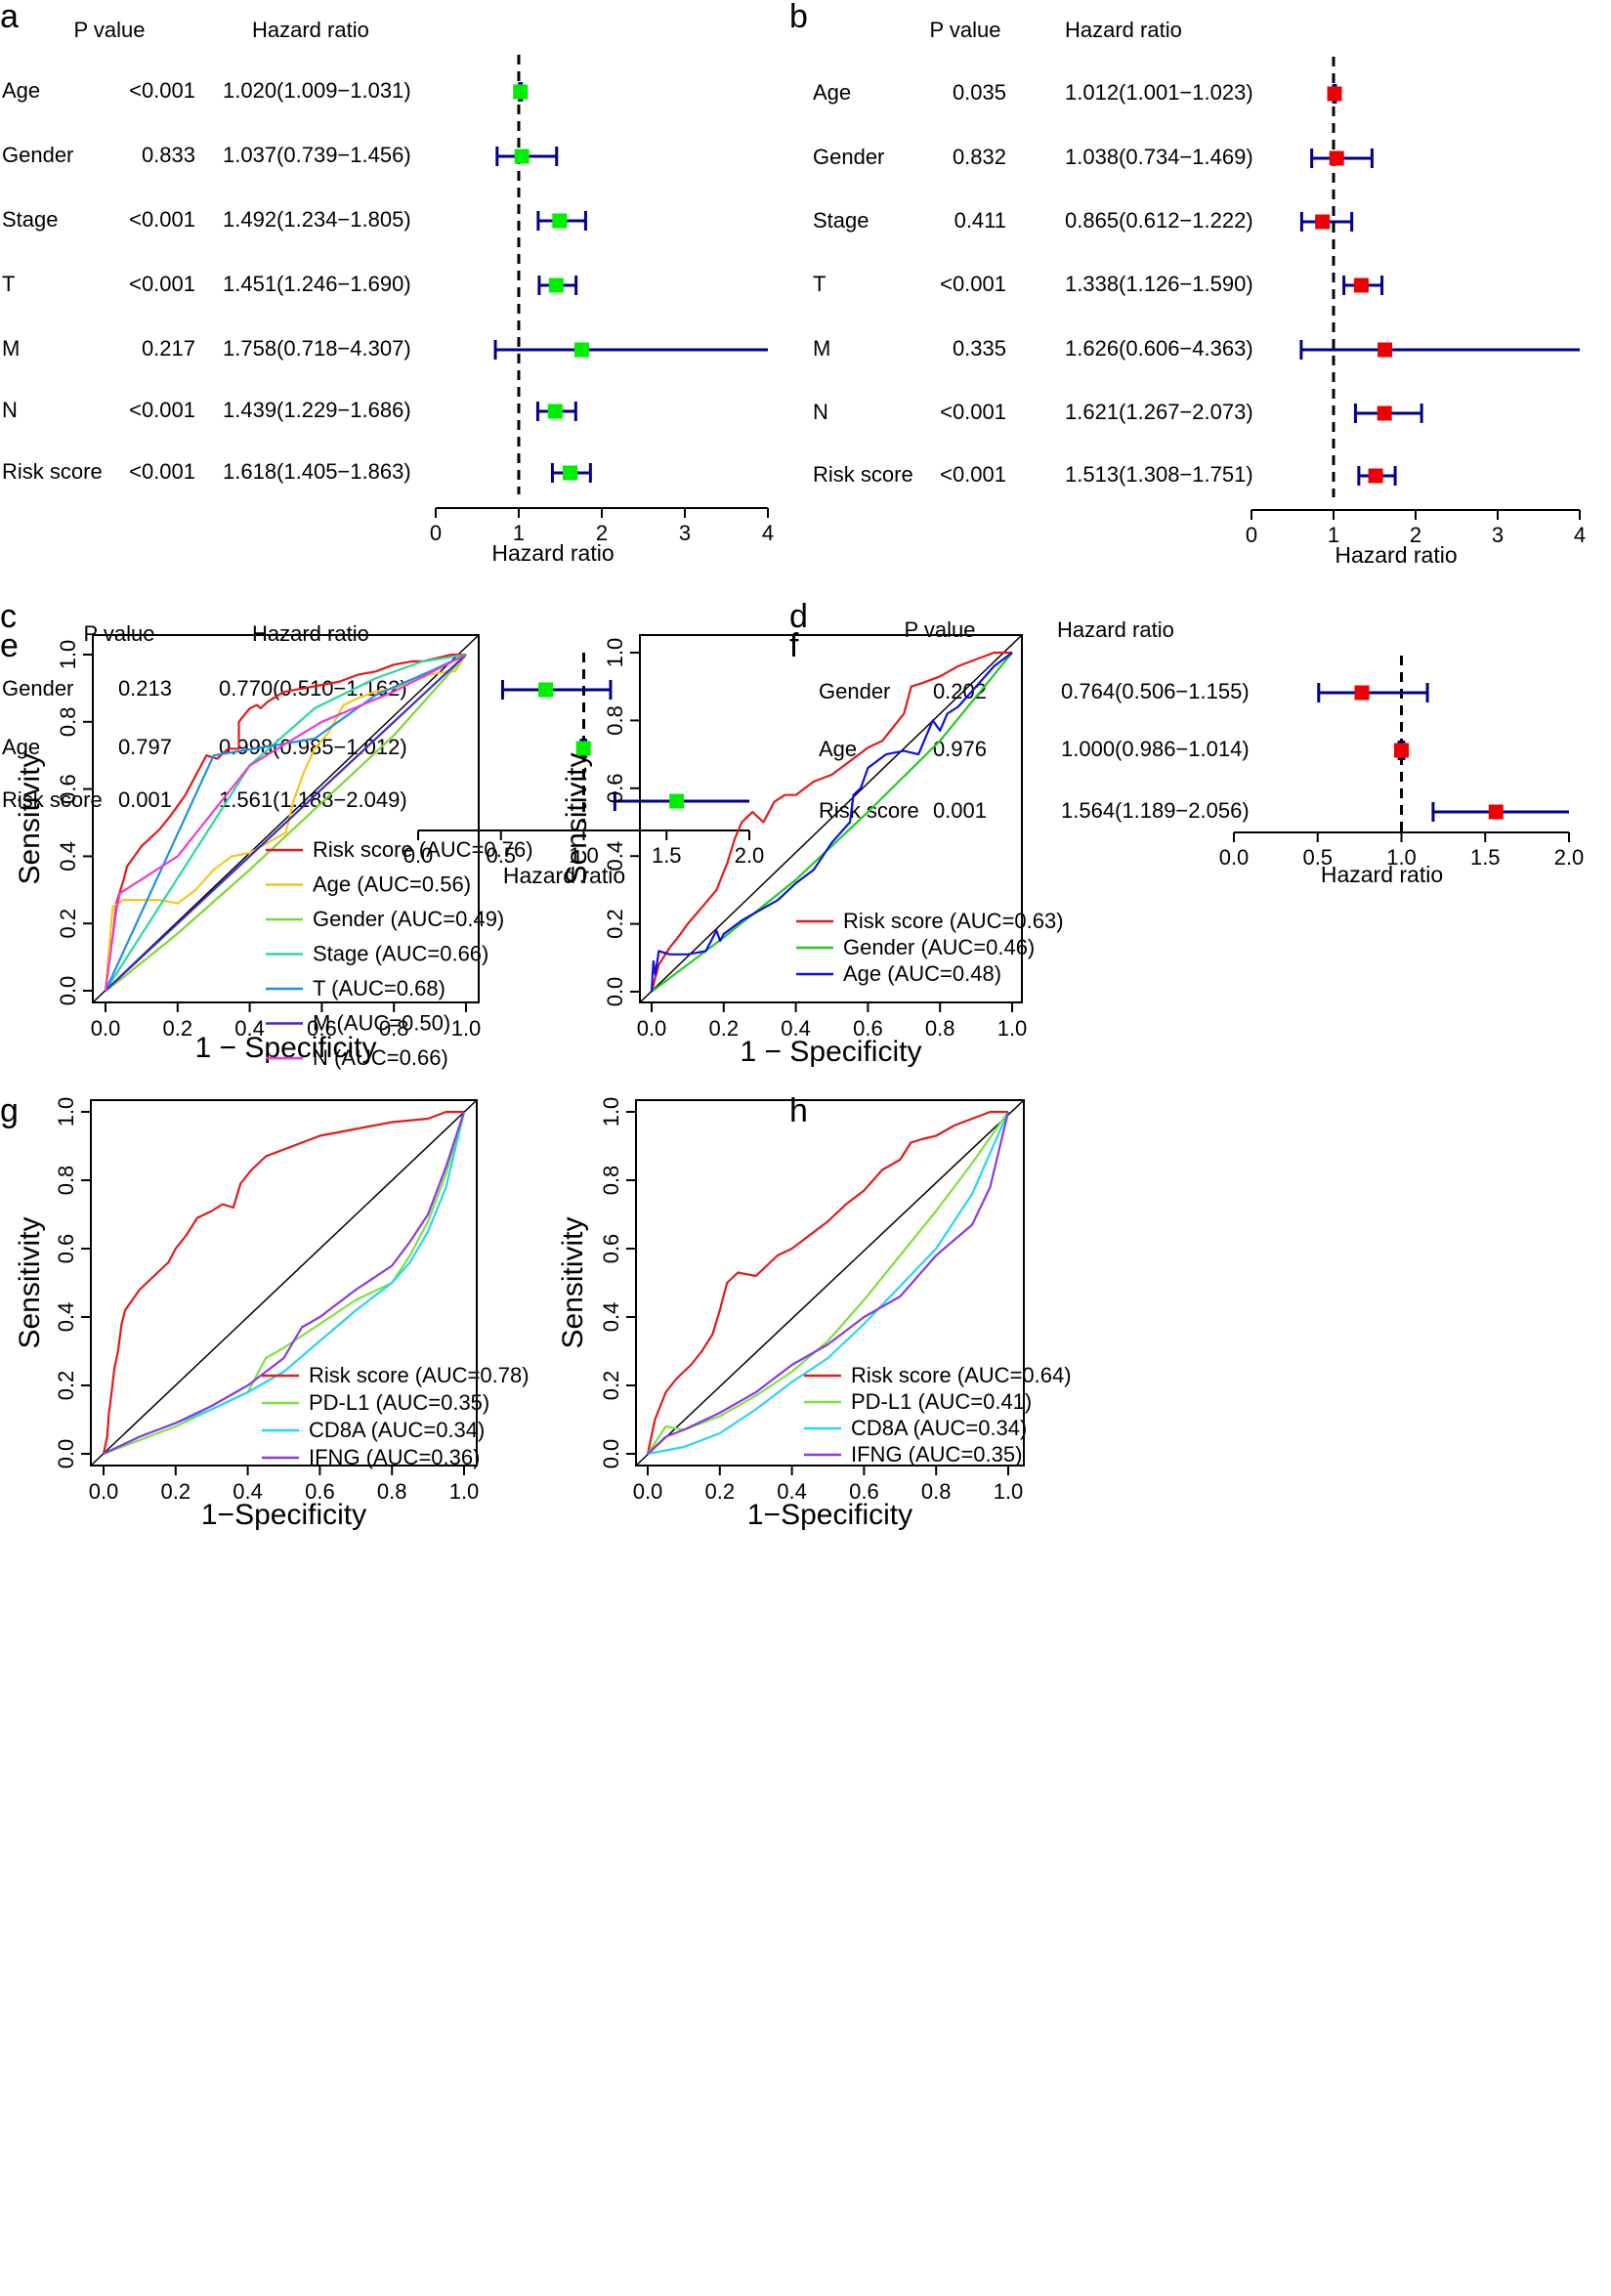 This screenshot has width=1611, height=2296. Describe the element at coordinates (392, 885) in the screenshot. I see `legend-label: Age (AUC=0.56)` at that location.